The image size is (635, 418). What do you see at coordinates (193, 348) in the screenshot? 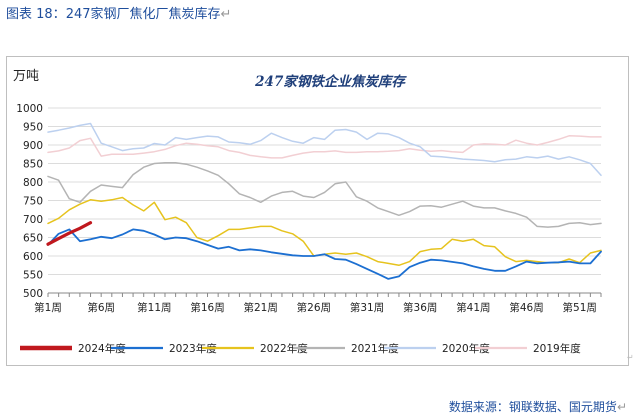
I see `legend-label: 2023年度` at bounding box center [193, 348].